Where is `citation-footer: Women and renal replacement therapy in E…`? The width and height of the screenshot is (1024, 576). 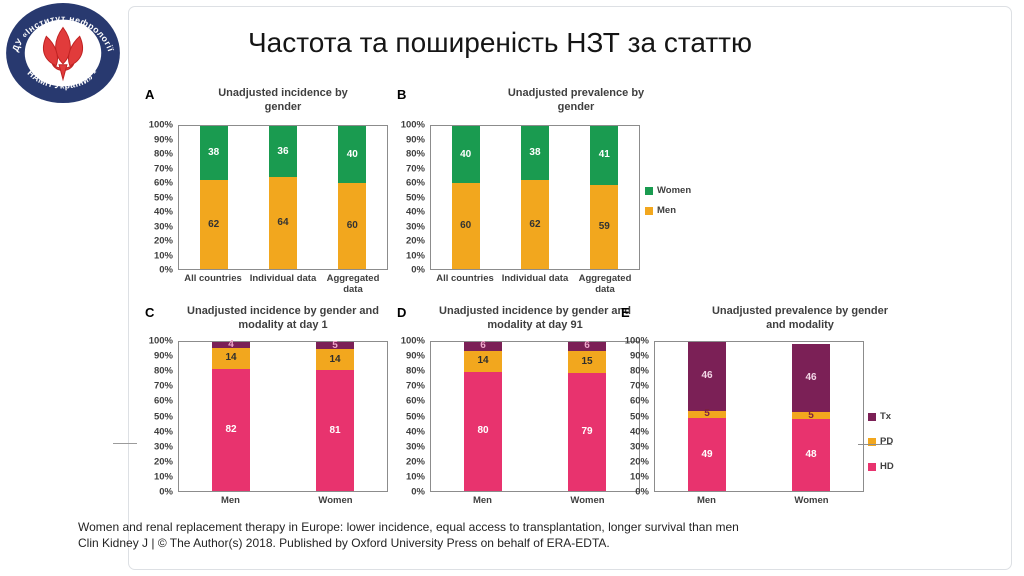 citation-footer: Women and renal replacement therapy in E… is located at coordinates (528, 536).